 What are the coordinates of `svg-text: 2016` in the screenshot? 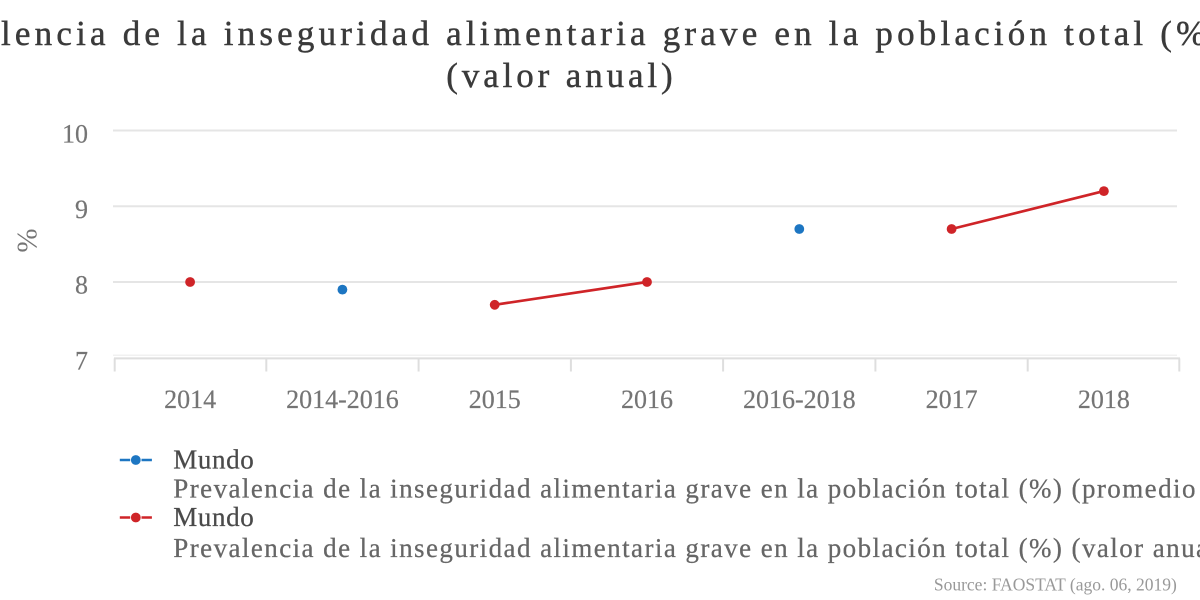 It's located at (647, 399).